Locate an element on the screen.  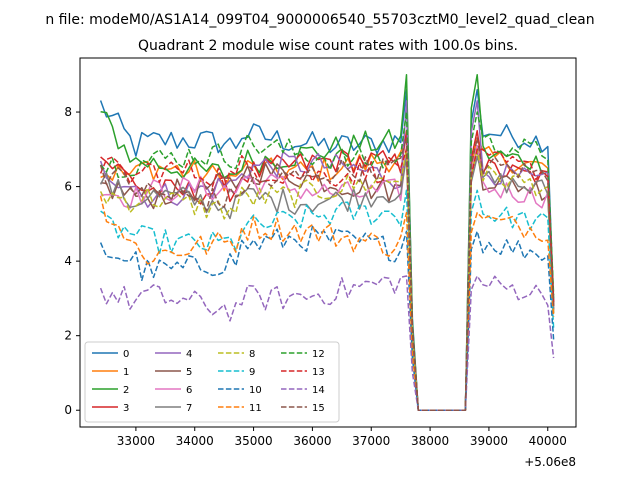
legend-label-1: 1 is located at coordinates (126, 372).